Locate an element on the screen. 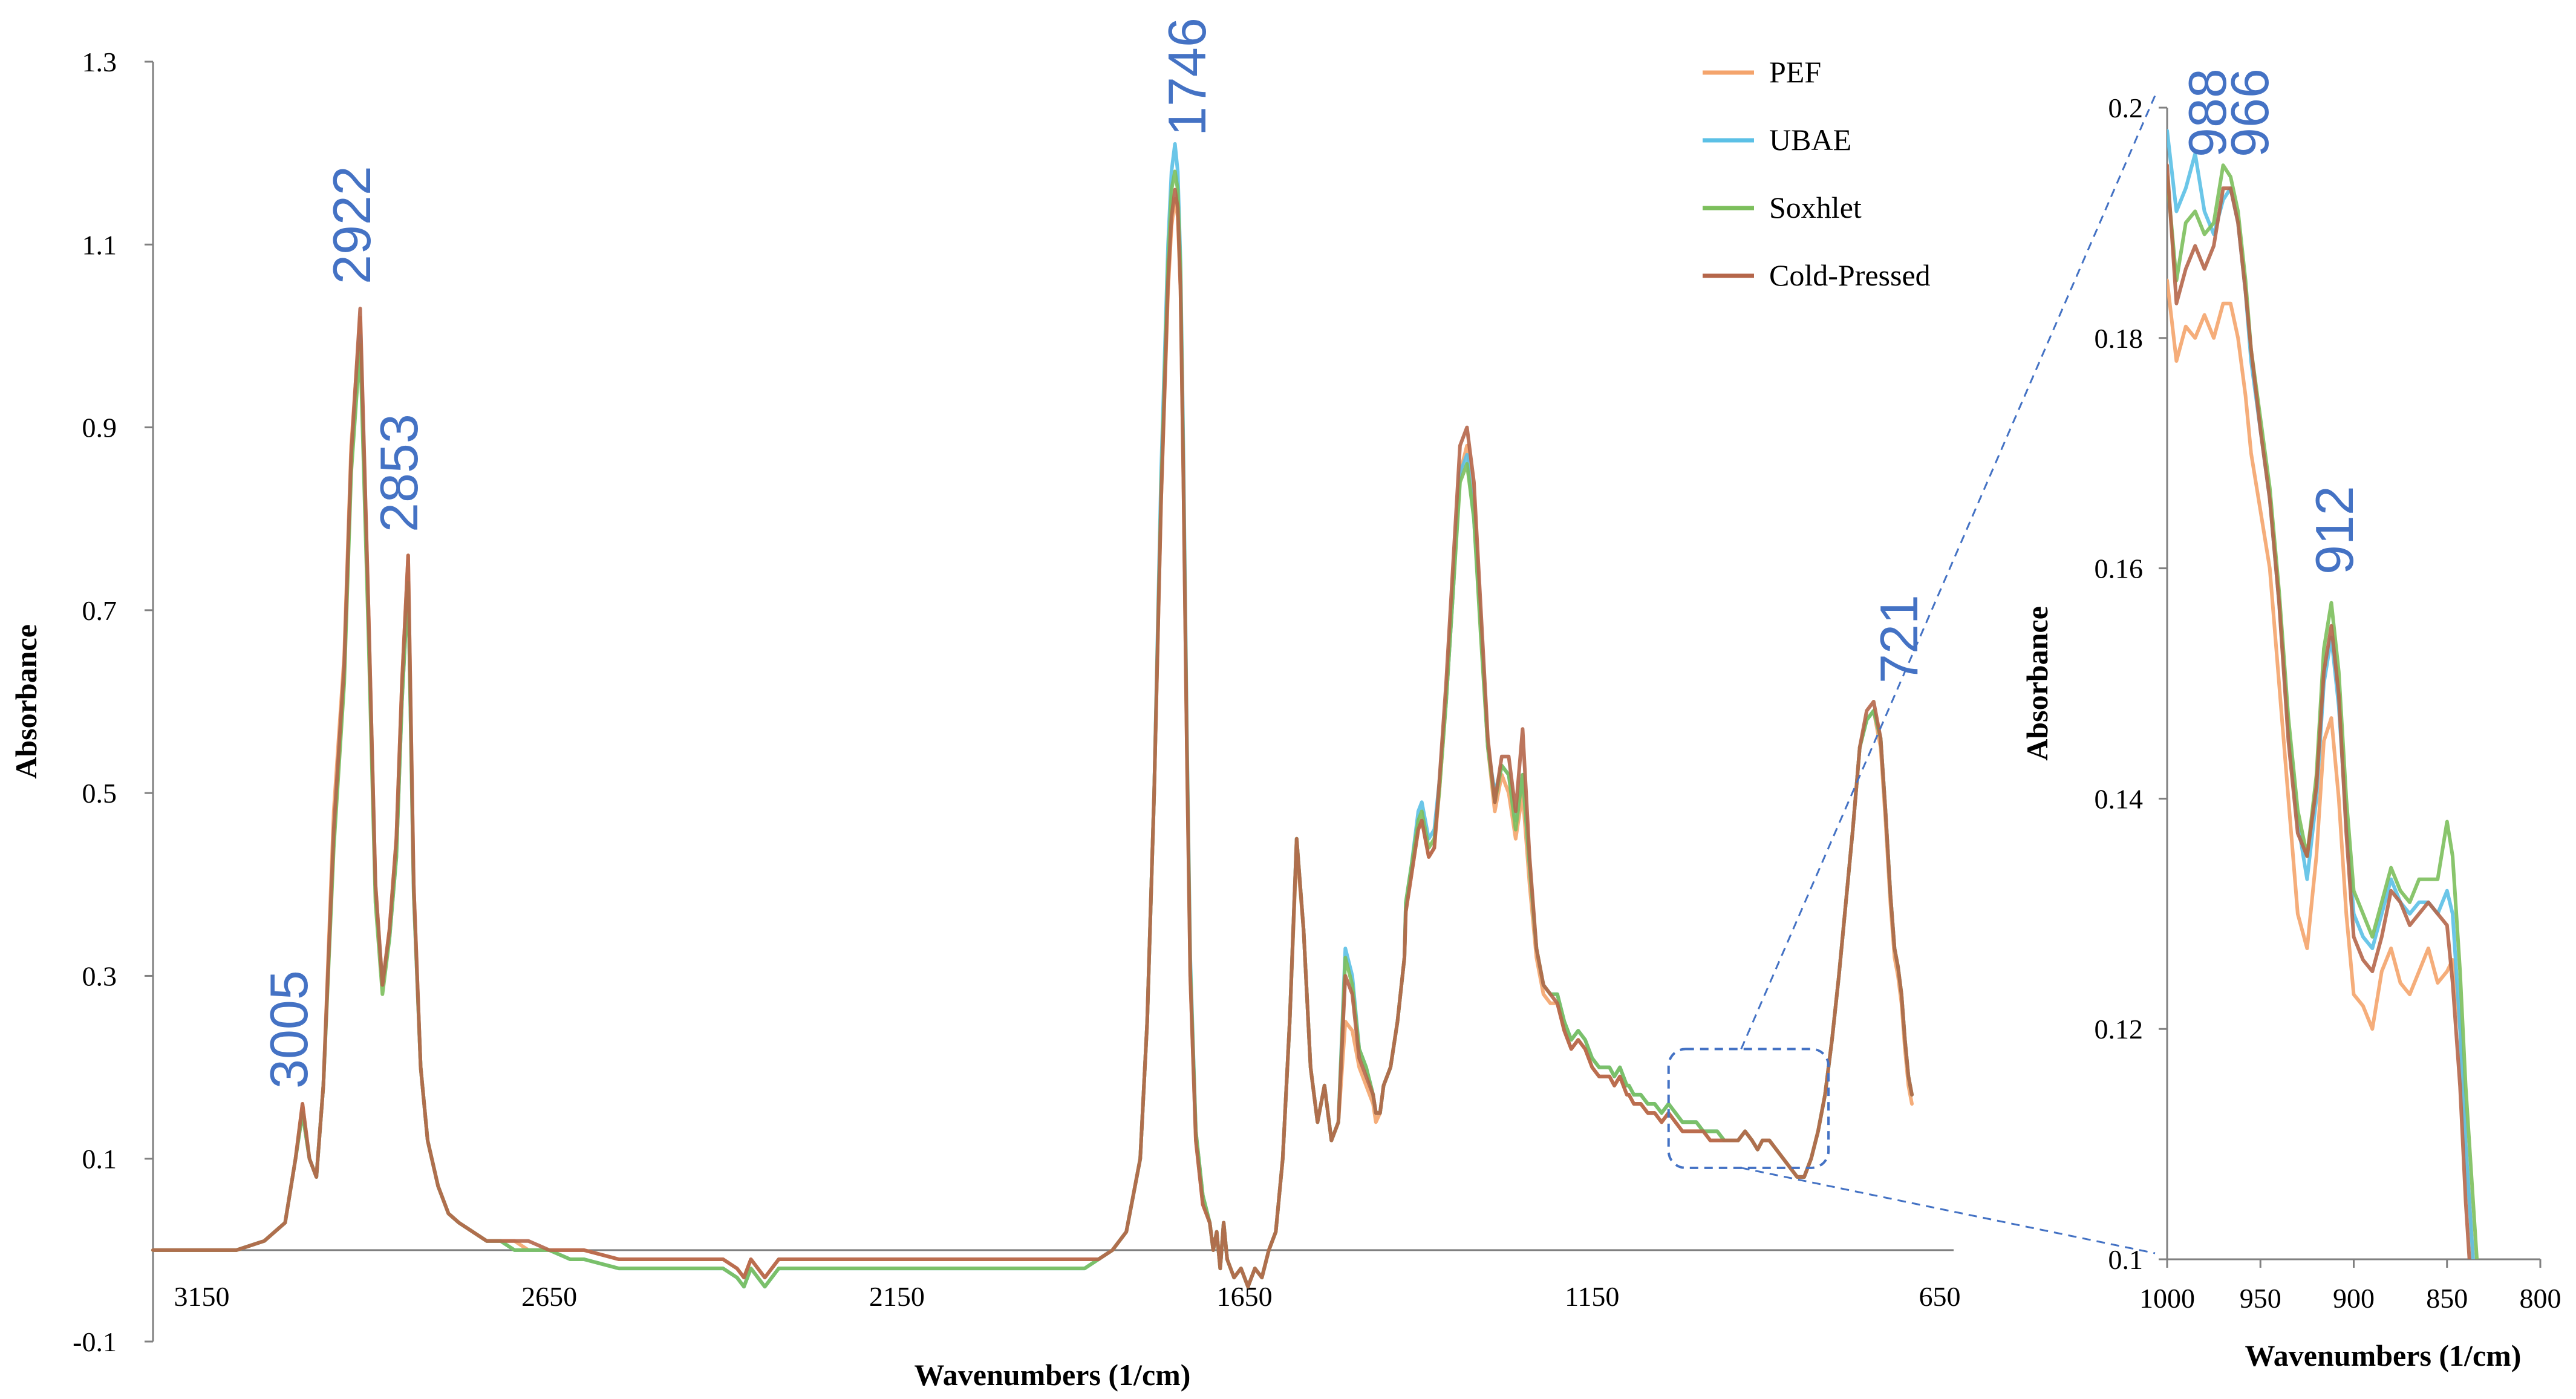 This screenshot has height=1399, width=2576. y-tick-label: 0.5 is located at coordinates (99, 793).